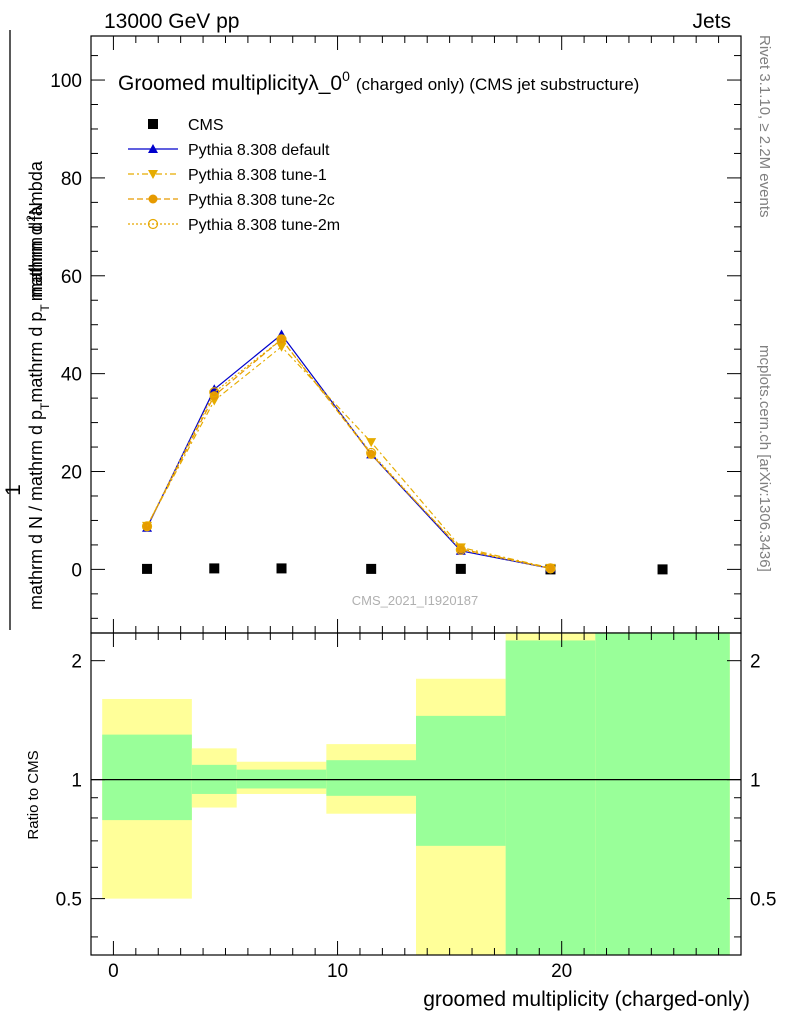  Describe the element at coordinates (764, 126) in the screenshot. I see `rivet-label: Rivet 3.1.10, ≥ 2.2M events` at that location.